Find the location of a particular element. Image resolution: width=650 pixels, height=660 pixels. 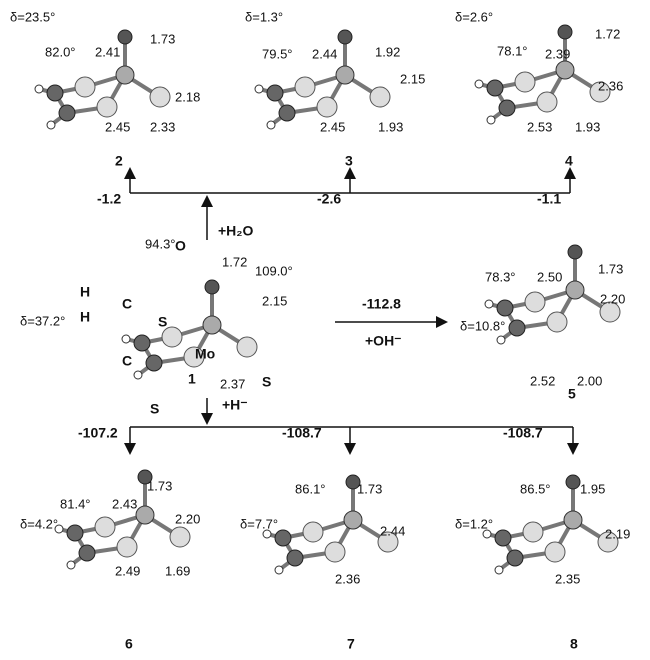

bond-label: 2.50 is located at coordinates (549, 276).